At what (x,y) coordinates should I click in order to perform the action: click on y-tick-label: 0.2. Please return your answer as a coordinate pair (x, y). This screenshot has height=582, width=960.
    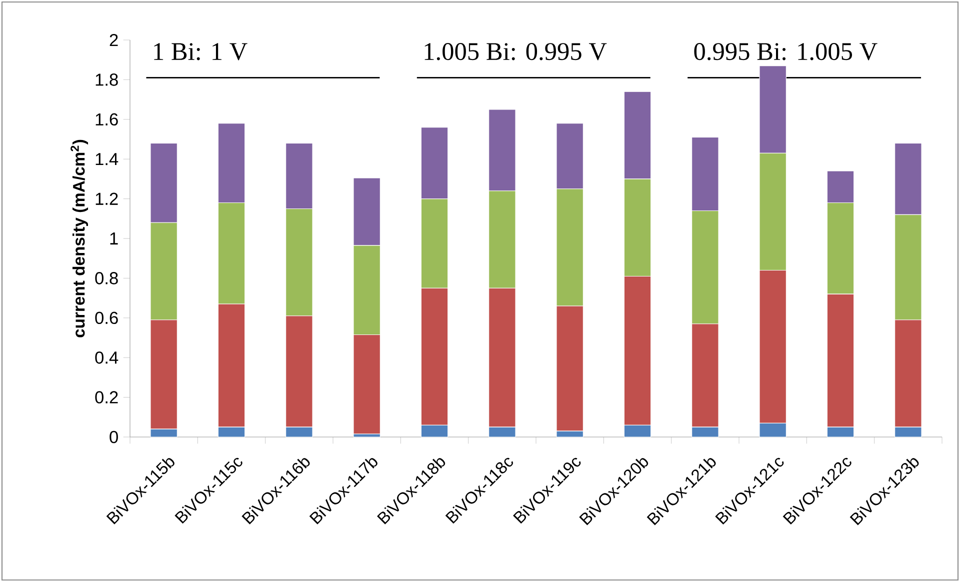
    Looking at the image, I should click on (106, 397).